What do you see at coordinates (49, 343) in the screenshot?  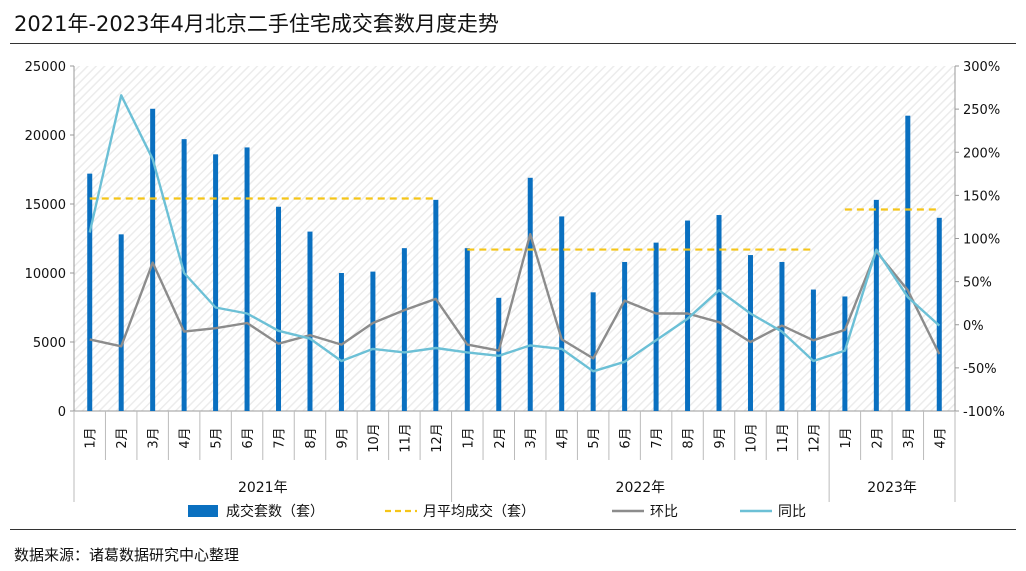 I see `y-left-tick-label: 5000` at bounding box center [49, 343].